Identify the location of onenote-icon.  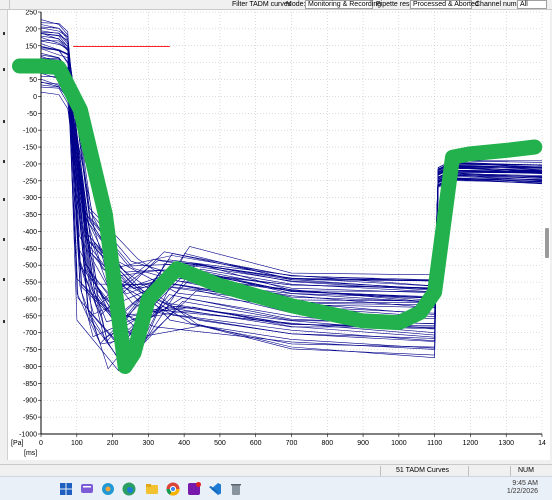
(194, 489).